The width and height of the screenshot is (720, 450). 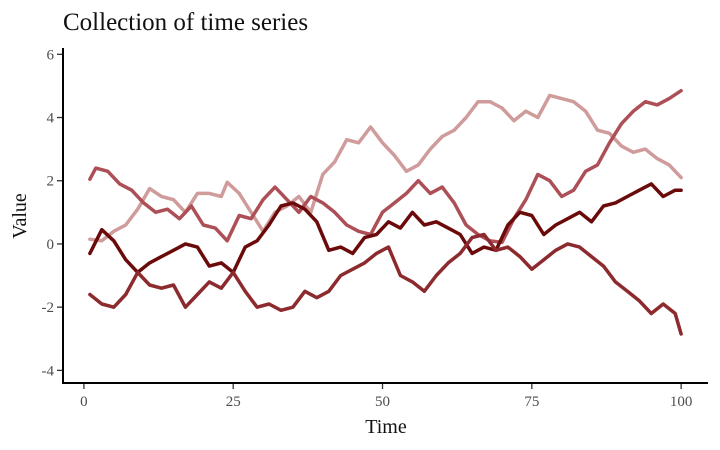 I want to click on x-tick-label: 100, so click(x=681, y=402).